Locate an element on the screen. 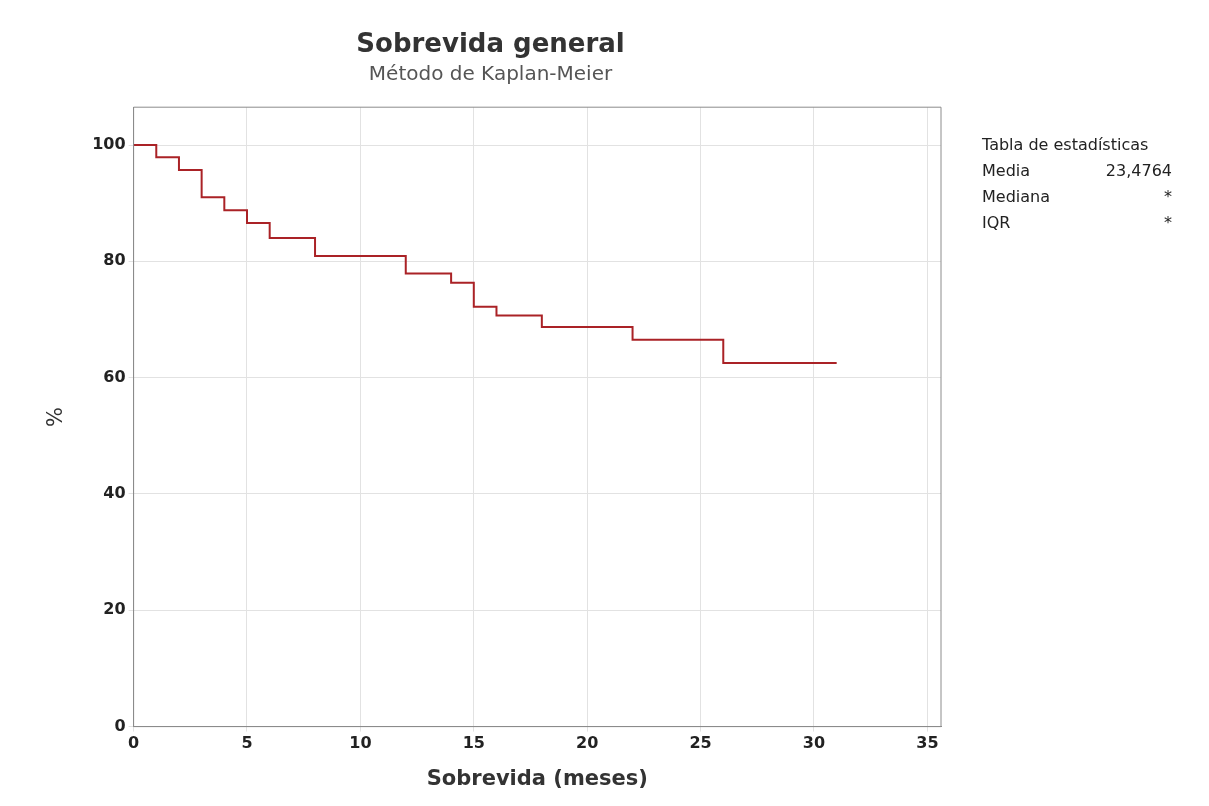 The image size is (1209, 806). y-tick-label: 0 is located at coordinates (120, 725).